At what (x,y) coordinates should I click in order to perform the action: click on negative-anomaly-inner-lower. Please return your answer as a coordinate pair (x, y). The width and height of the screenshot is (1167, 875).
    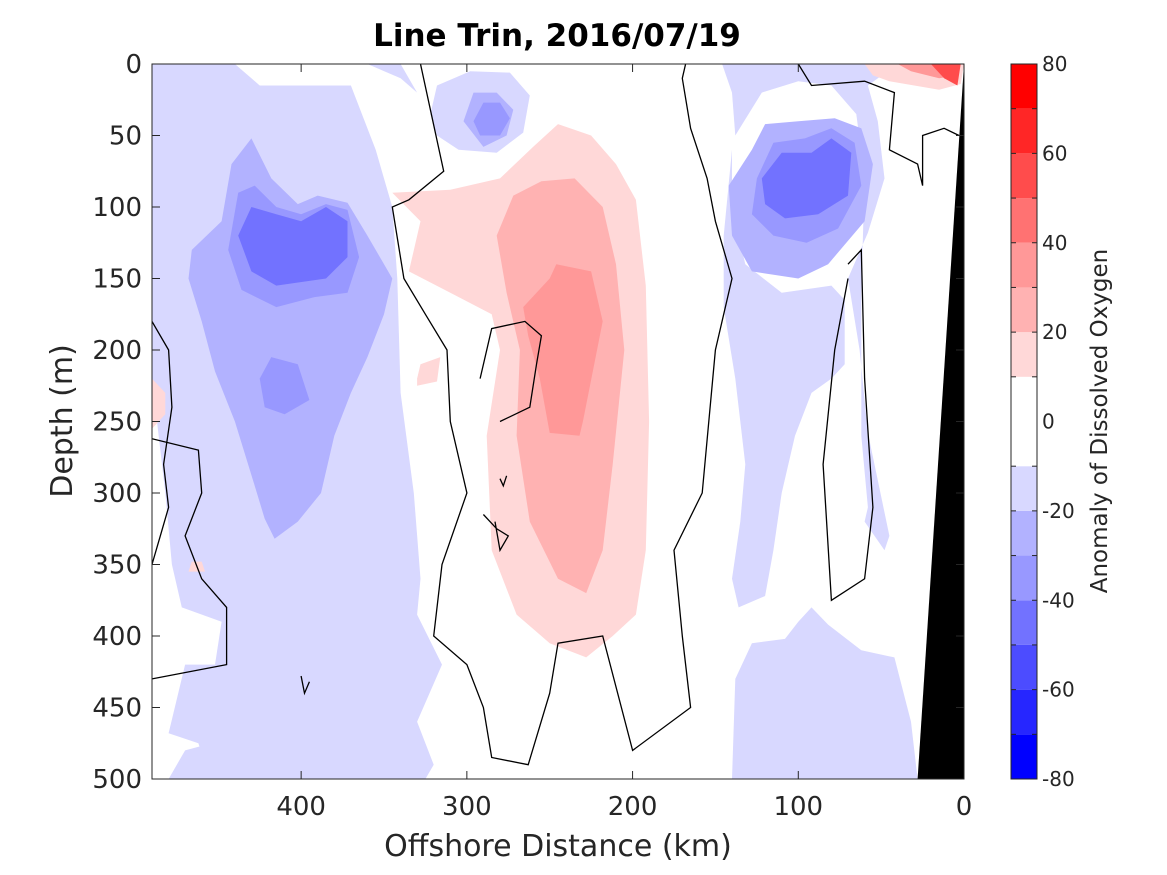
    Looking at the image, I should click on (284, 386).